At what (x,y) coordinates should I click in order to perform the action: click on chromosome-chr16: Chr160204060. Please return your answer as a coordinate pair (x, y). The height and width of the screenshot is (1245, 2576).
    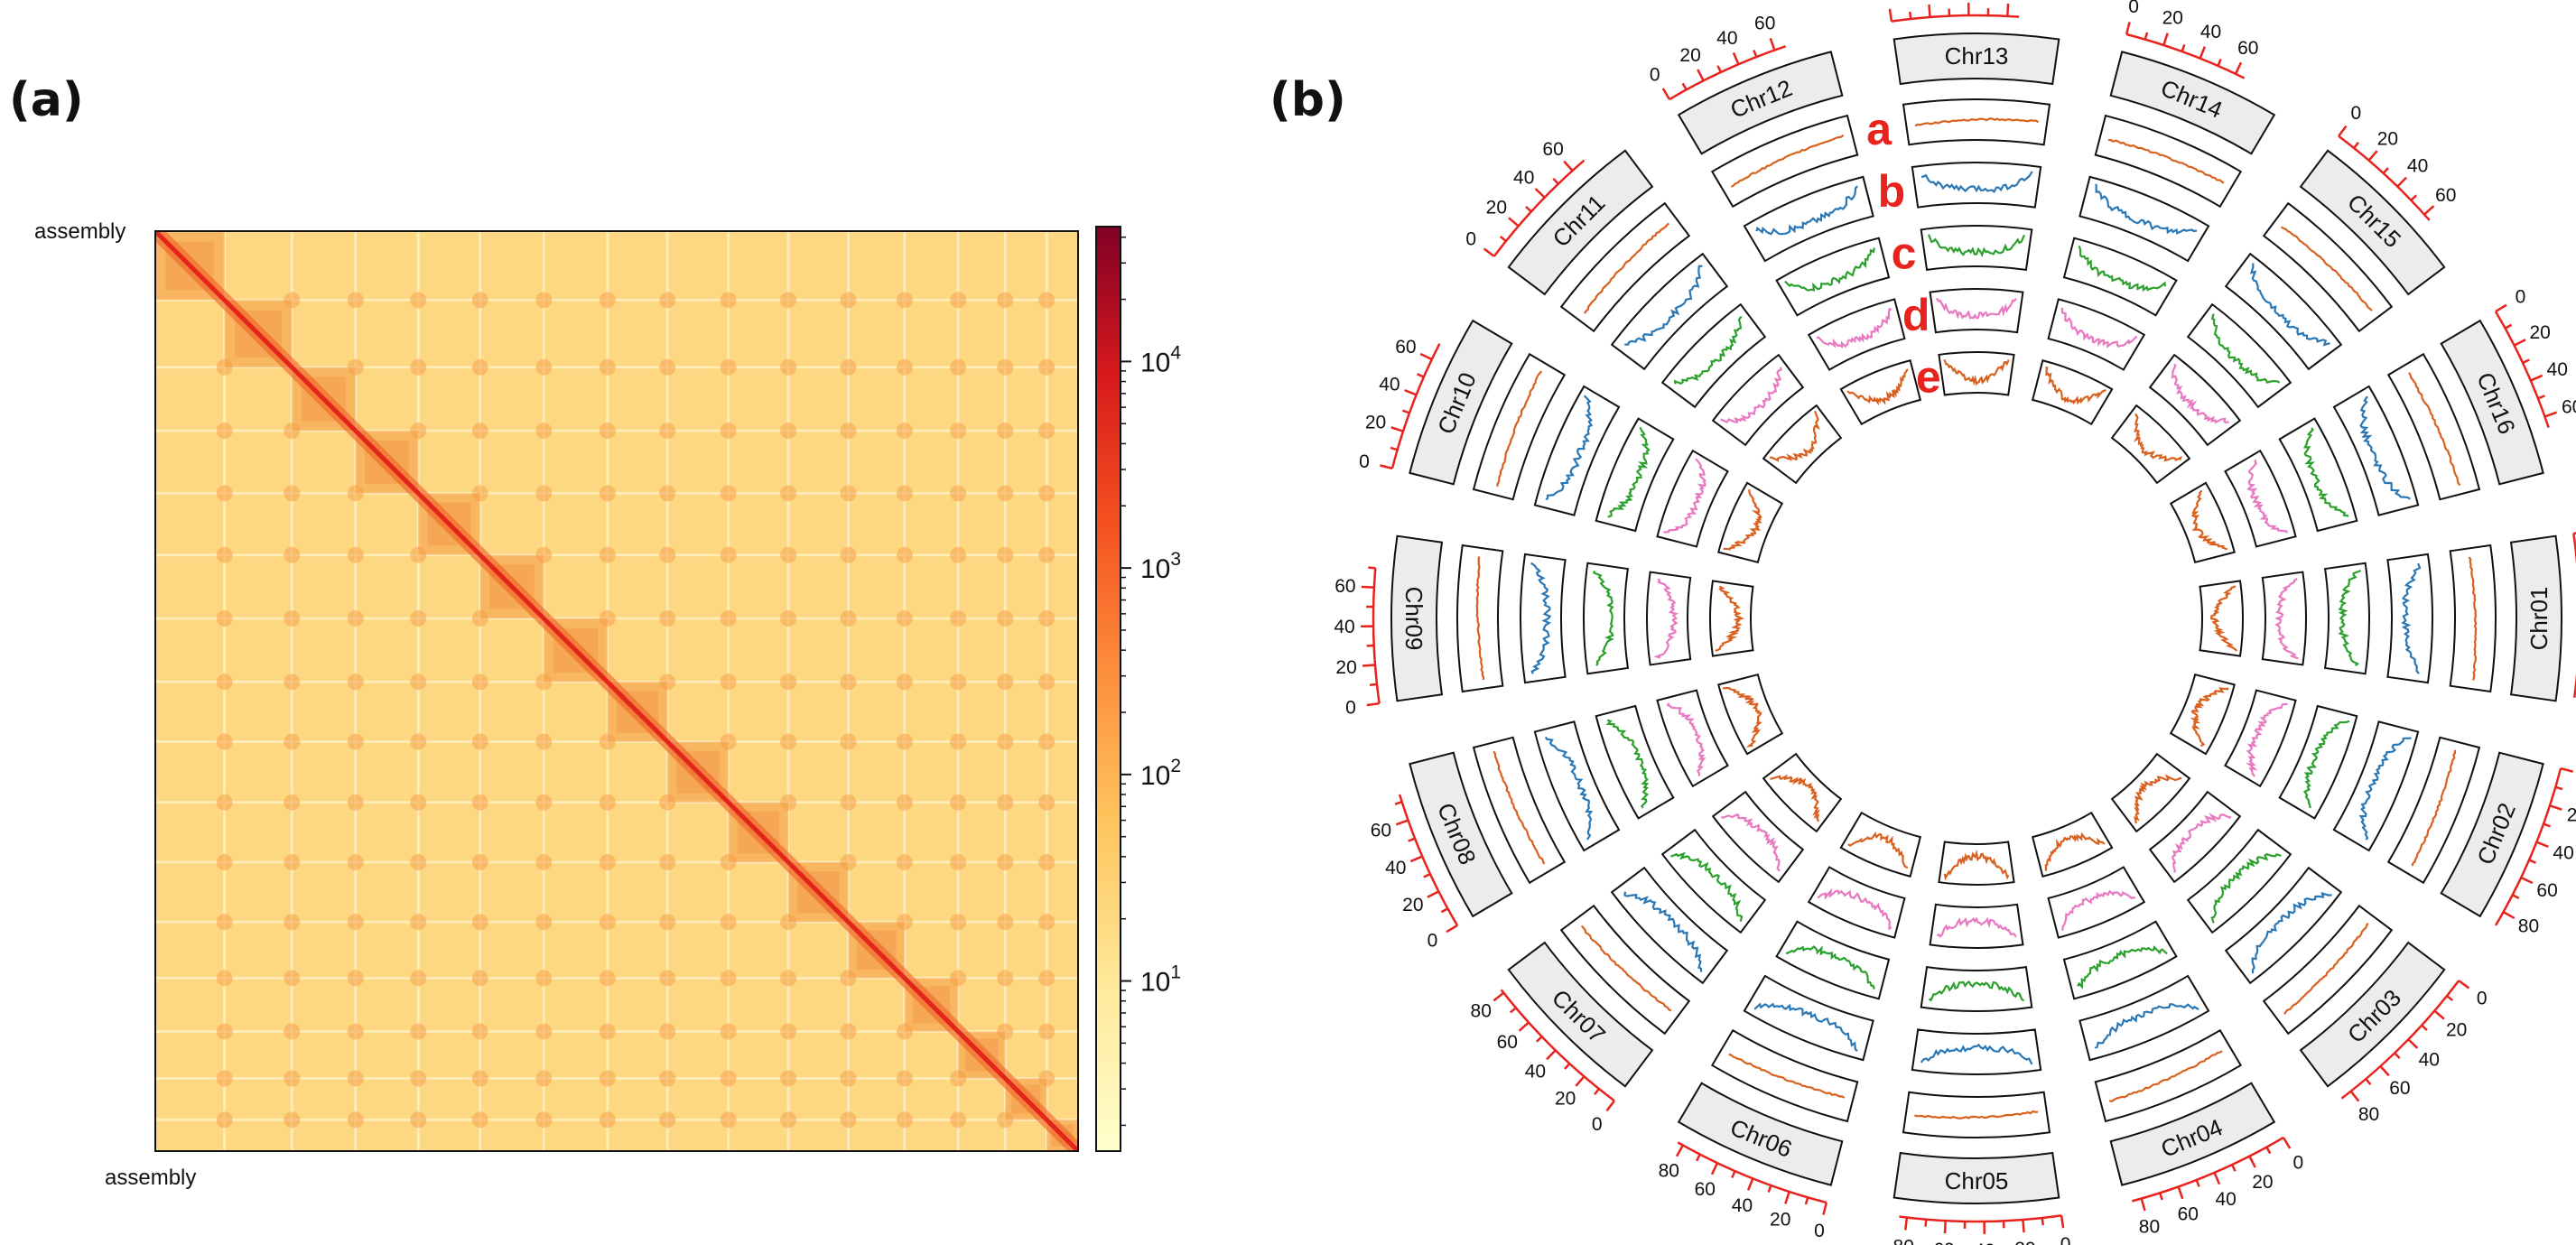
    Looking at the image, I should click on (2372, 425).